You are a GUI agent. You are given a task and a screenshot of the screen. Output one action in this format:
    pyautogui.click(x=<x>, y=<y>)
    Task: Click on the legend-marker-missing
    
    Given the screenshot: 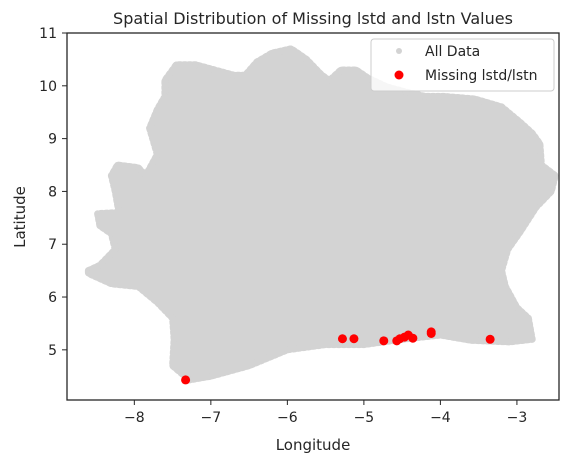 What is the action you would take?
    pyautogui.click(x=399, y=75)
    